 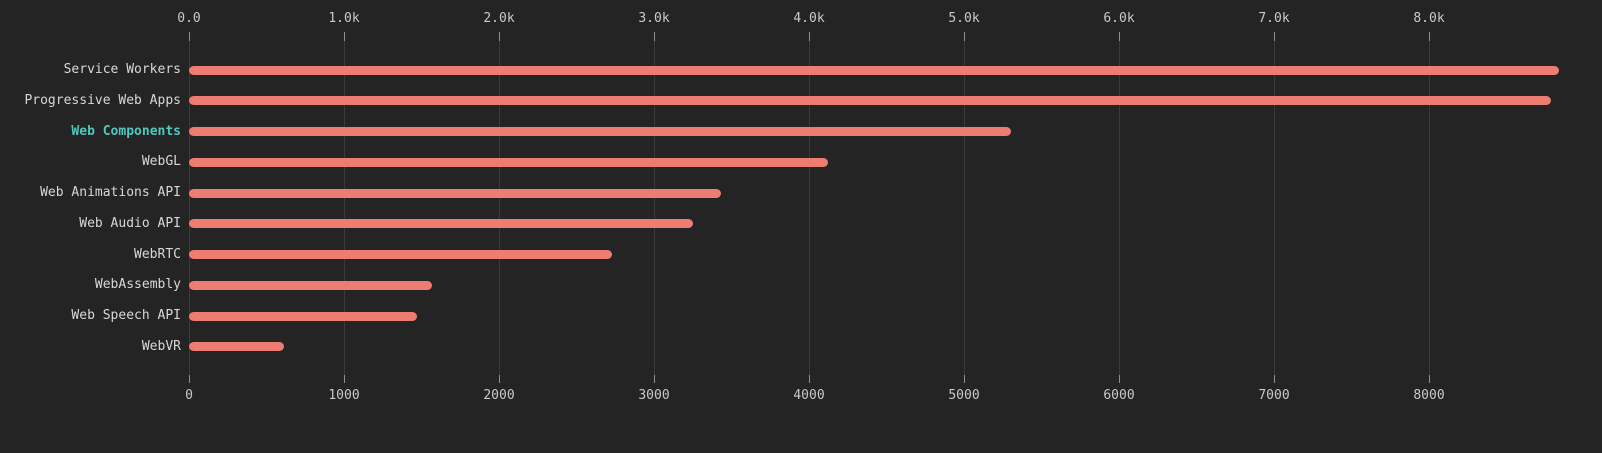 What do you see at coordinates (236, 347) in the screenshot?
I see `bar-webvr` at bounding box center [236, 347].